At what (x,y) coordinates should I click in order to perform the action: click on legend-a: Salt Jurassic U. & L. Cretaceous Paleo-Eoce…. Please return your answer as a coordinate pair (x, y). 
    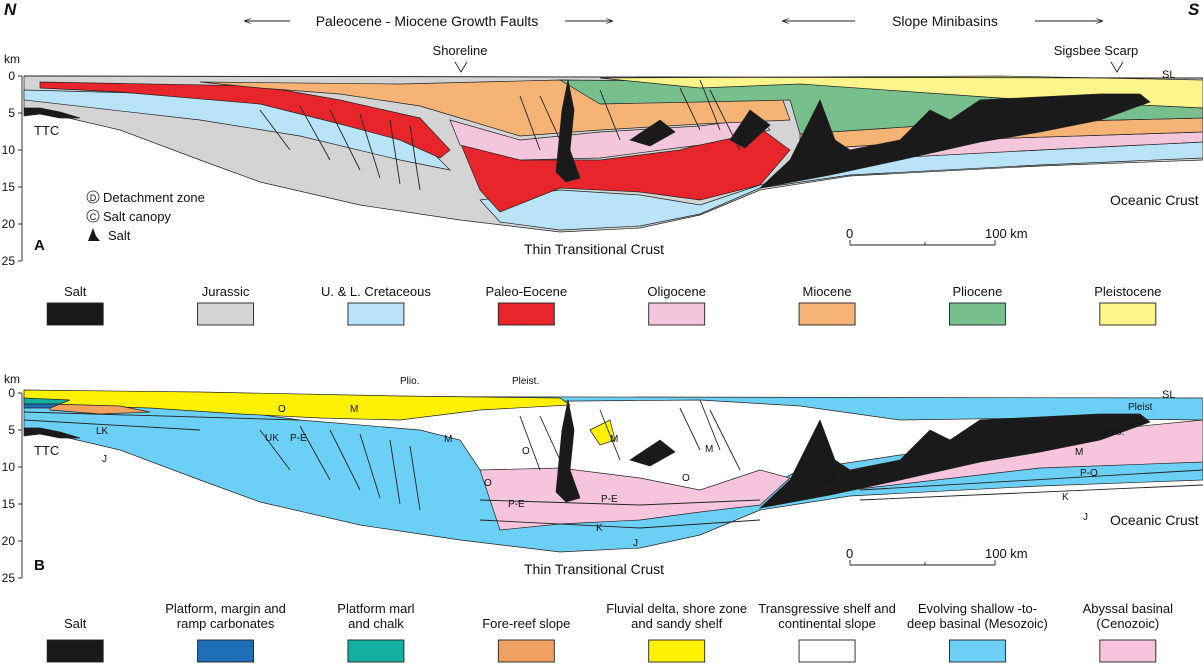
    Looking at the image, I should click on (603, 305).